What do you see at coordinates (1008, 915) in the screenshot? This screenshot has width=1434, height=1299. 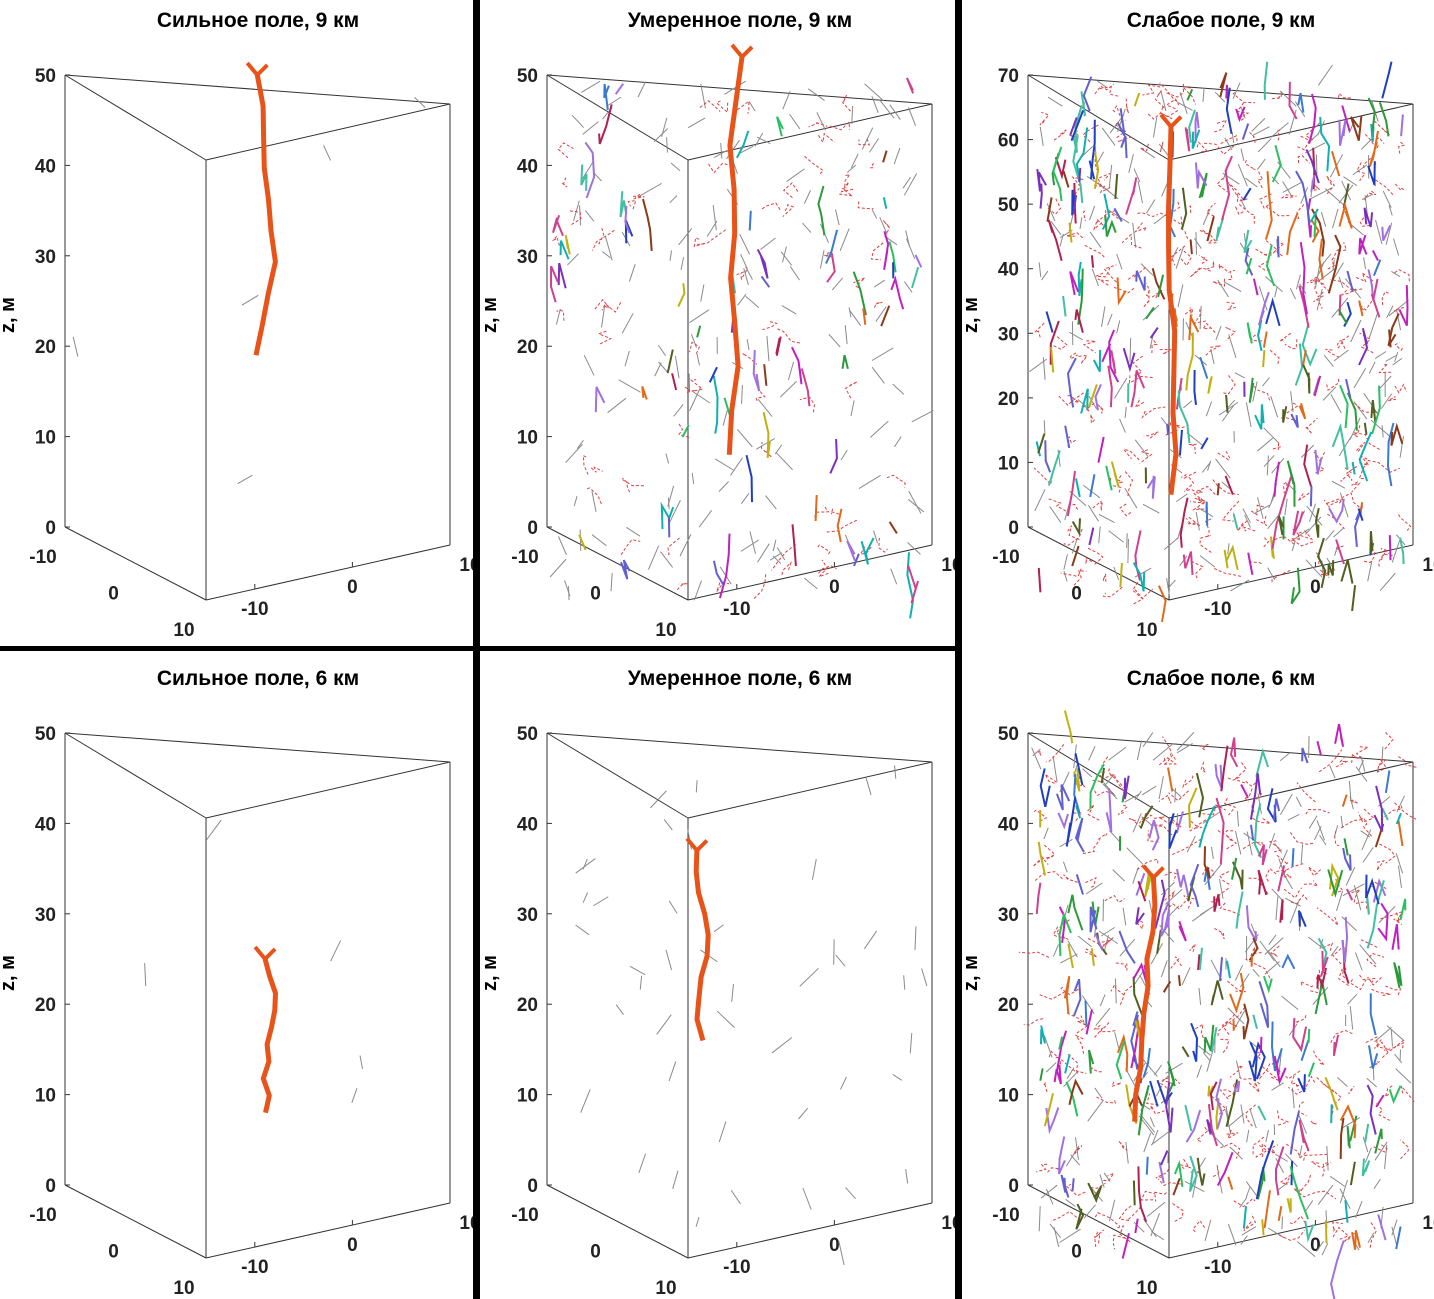 I see `z-tick-label: 30` at bounding box center [1008, 915].